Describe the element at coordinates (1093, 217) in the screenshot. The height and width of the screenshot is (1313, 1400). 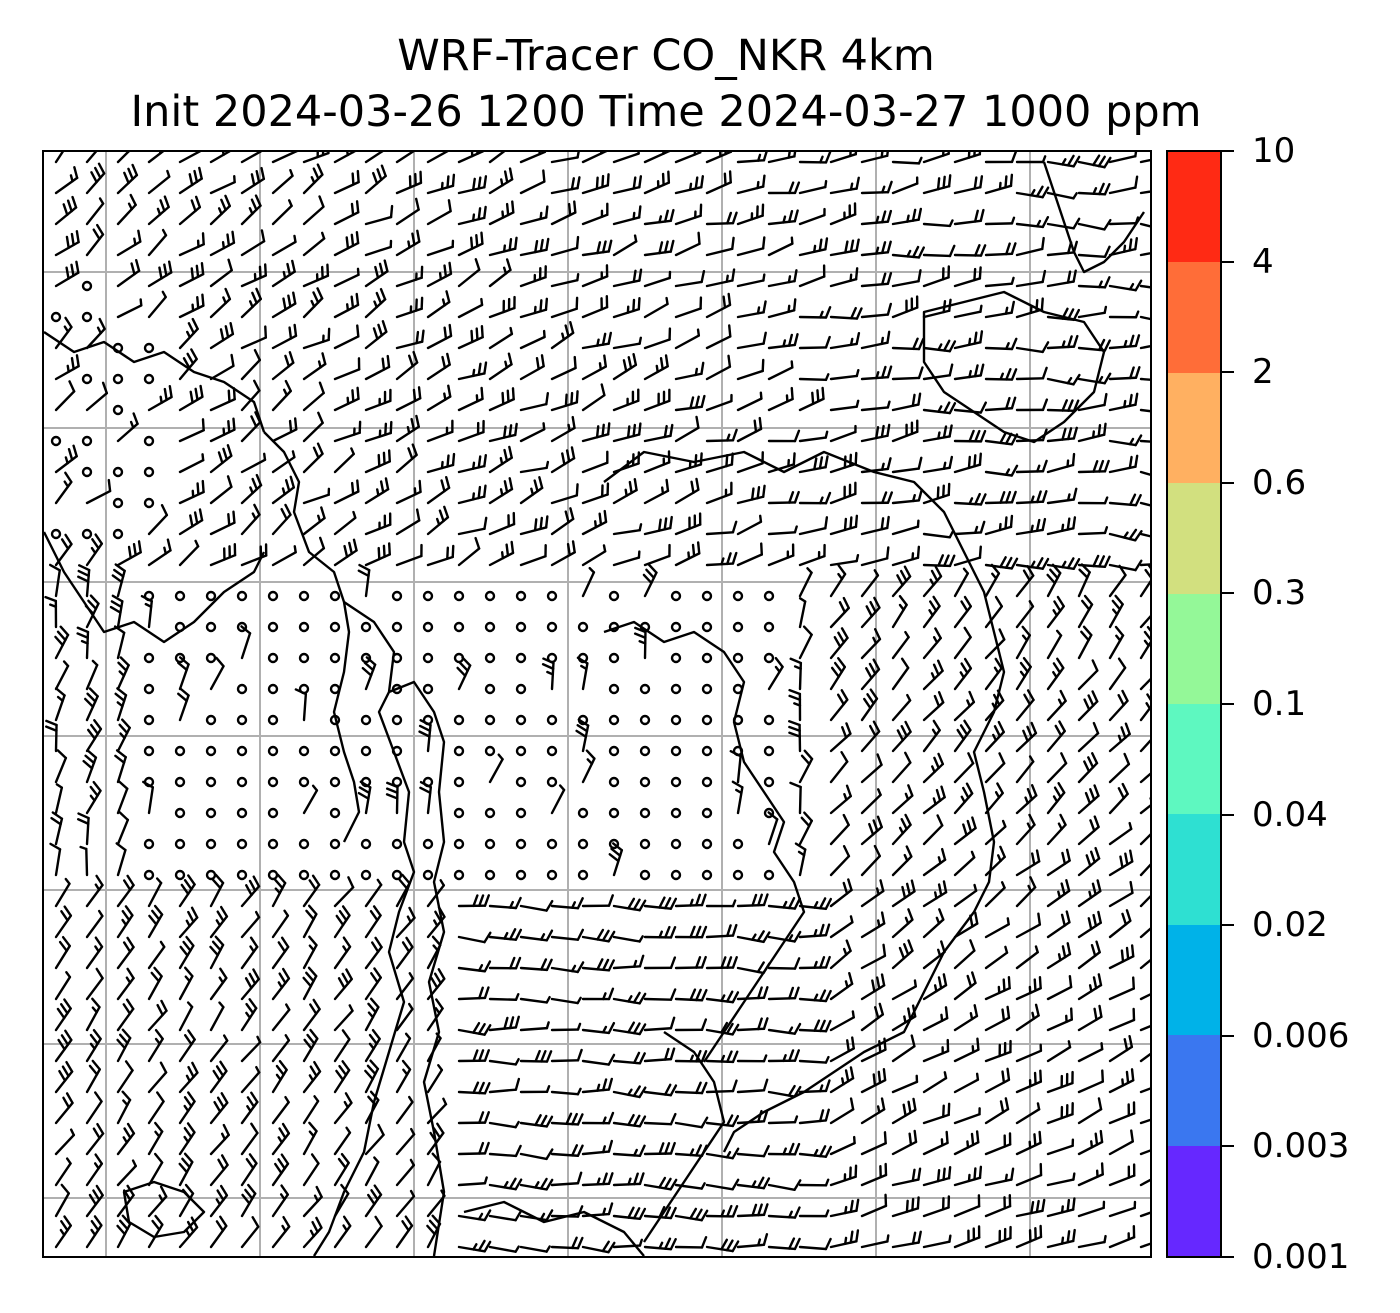
I see `coastline-sakhalin` at that location.